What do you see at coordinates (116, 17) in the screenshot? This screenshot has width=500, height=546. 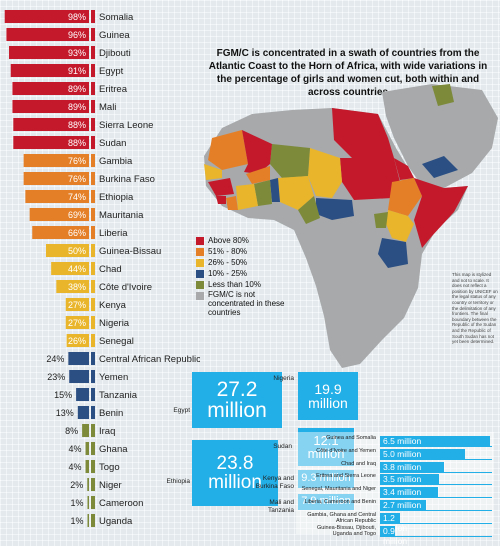 I see `country-label: Somalia` at bounding box center [116, 17].